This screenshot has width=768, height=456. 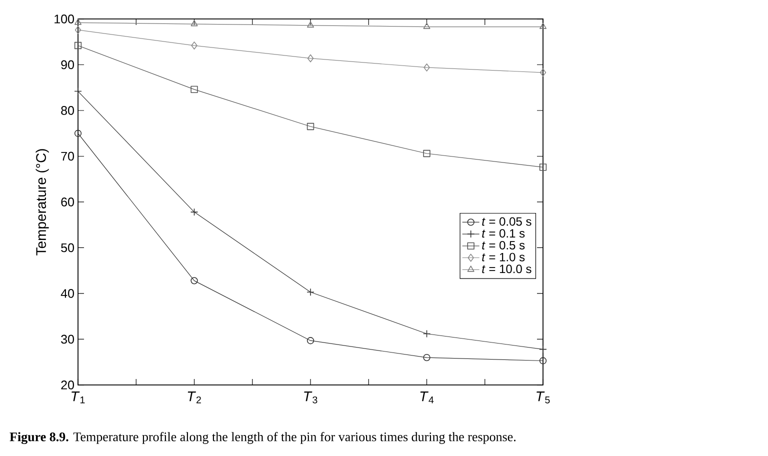 I want to click on y-tick-label: 60, so click(x=67, y=202).